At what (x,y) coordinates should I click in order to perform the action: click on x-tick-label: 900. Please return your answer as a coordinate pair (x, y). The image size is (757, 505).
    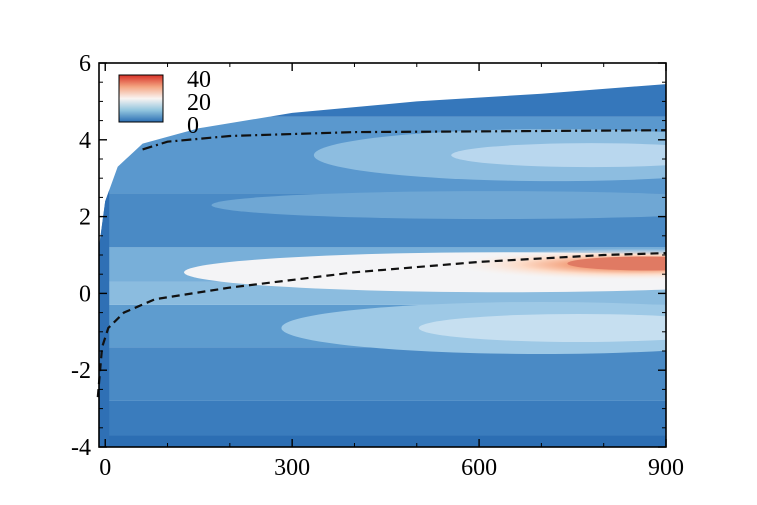
    Looking at the image, I should click on (666, 468).